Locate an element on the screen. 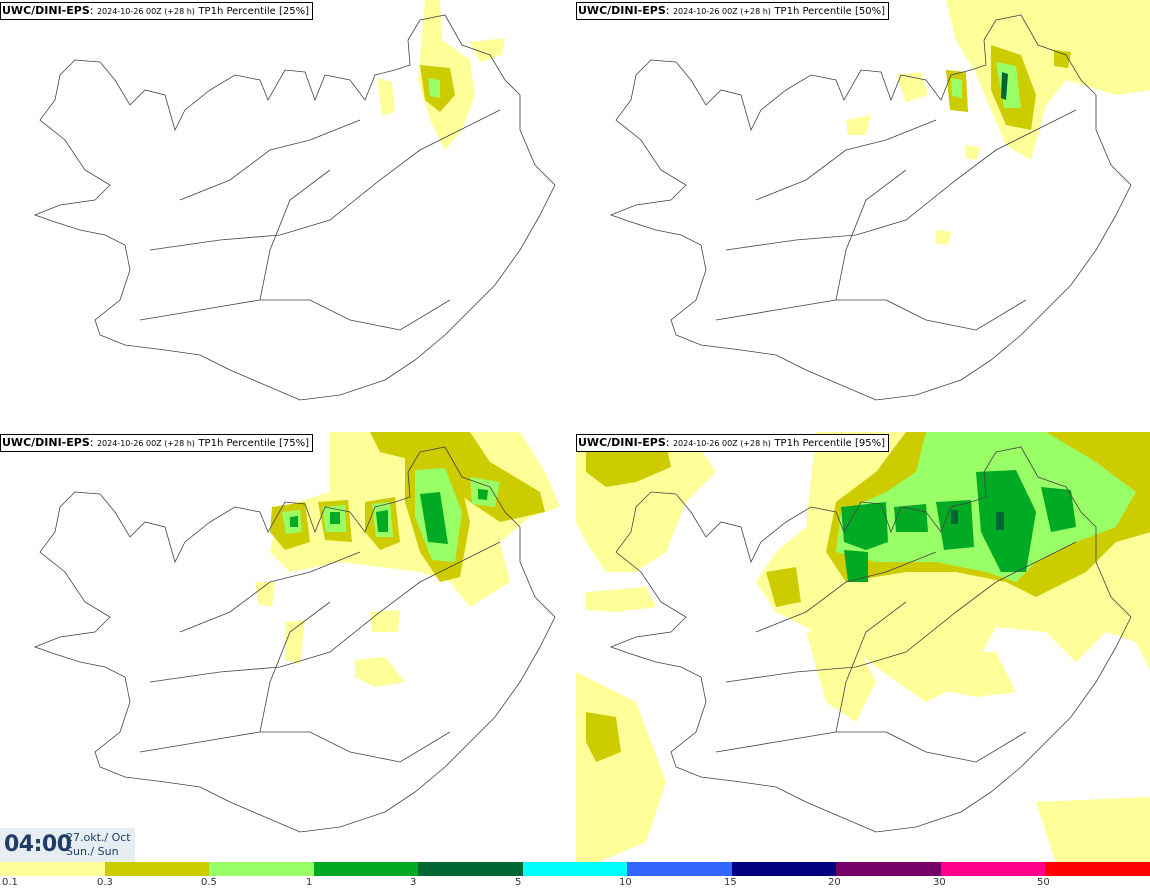  colorbar-tick-label: 20 is located at coordinates (834, 882).